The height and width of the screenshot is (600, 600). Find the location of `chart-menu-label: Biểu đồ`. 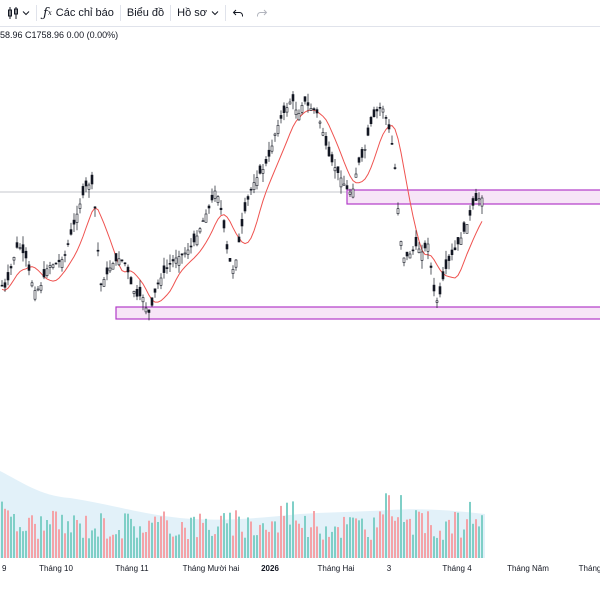

chart-menu-label: Biểu đồ is located at coordinates (145, 13).